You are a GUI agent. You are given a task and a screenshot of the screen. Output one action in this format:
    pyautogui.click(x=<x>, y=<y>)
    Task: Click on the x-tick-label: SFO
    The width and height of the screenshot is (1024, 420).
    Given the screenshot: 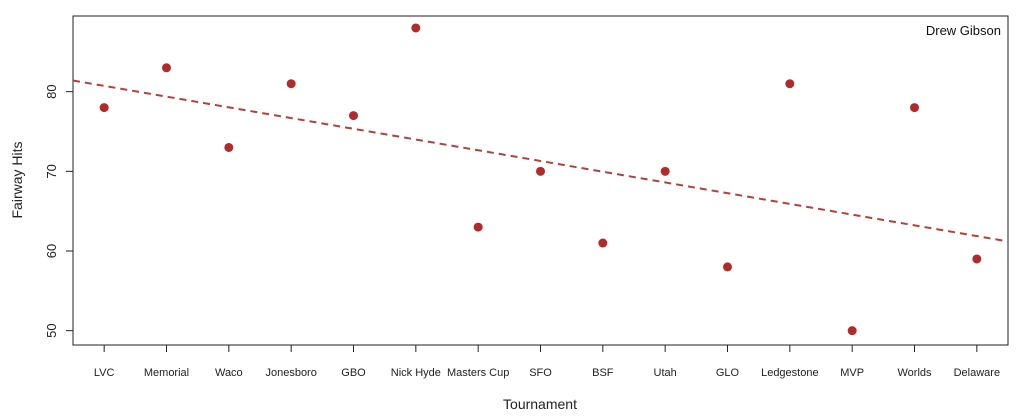 What is the action you would take?
    pyautogui.click(x=540, y=373)
    